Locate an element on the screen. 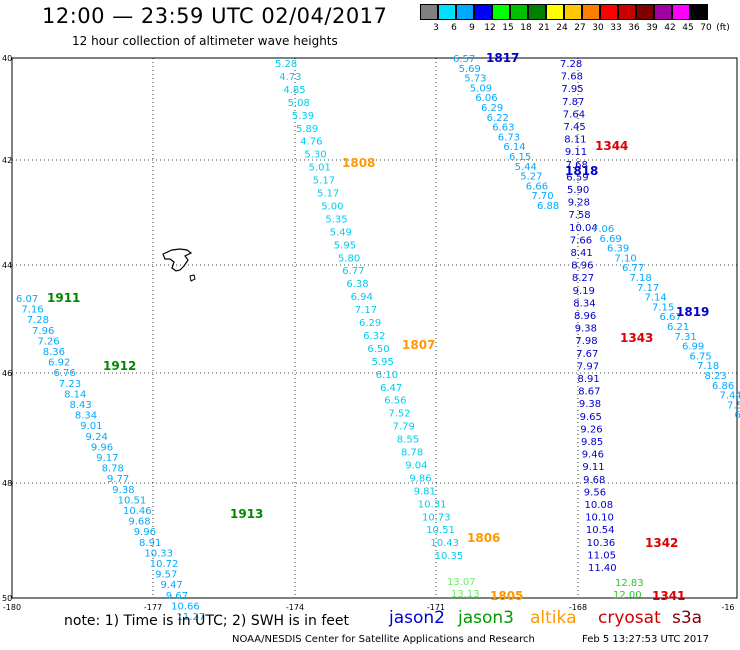  jason2-value: 9.26 is located at coordinates (591, 429).